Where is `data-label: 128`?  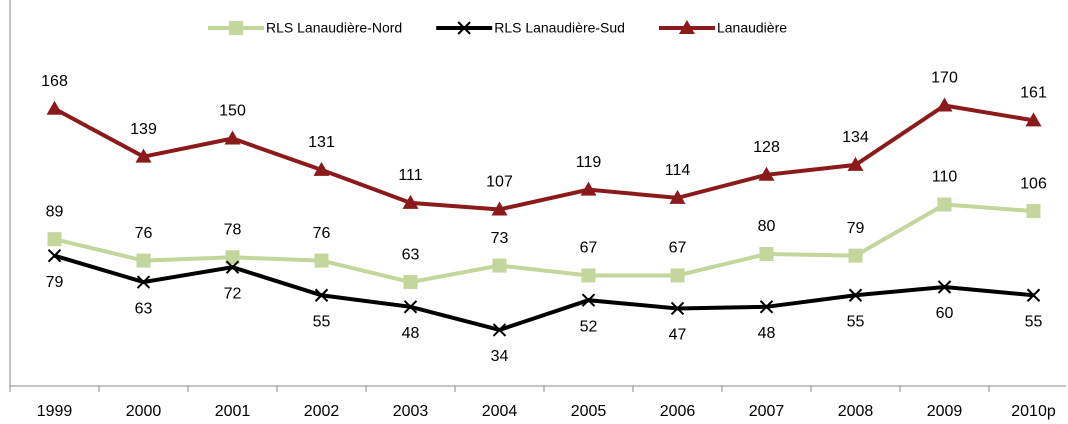
data-label: 128 is located at coordinates (766, 147).